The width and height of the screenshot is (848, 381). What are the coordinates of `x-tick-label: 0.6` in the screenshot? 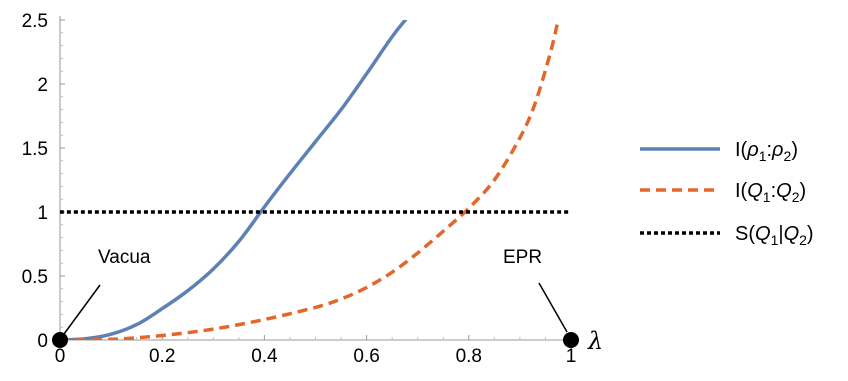 It's located at (366, 356).